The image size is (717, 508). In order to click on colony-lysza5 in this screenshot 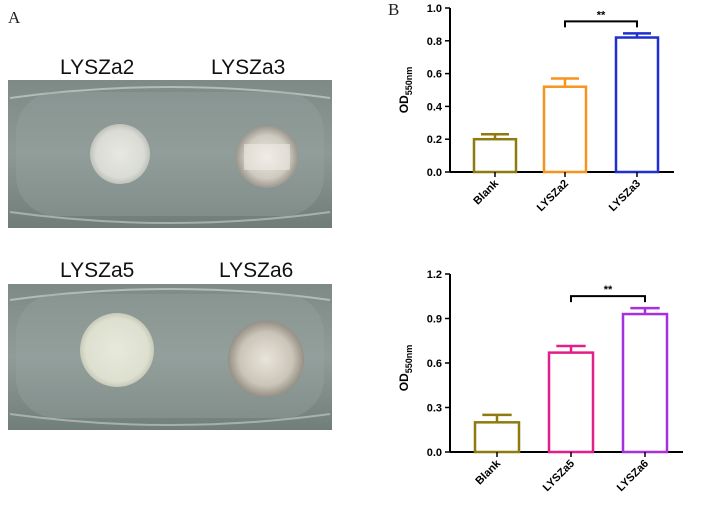, I will do `click(117, 350)`.